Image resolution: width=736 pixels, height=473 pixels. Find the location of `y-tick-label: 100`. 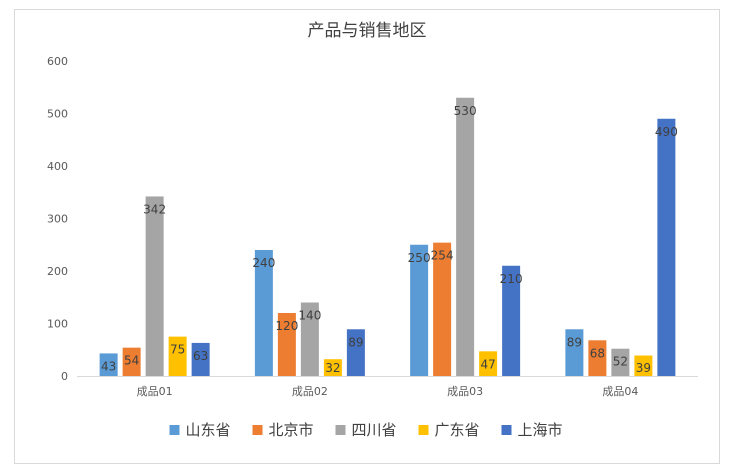

y-tick-label: 100 is located at coordinates (57, 324).